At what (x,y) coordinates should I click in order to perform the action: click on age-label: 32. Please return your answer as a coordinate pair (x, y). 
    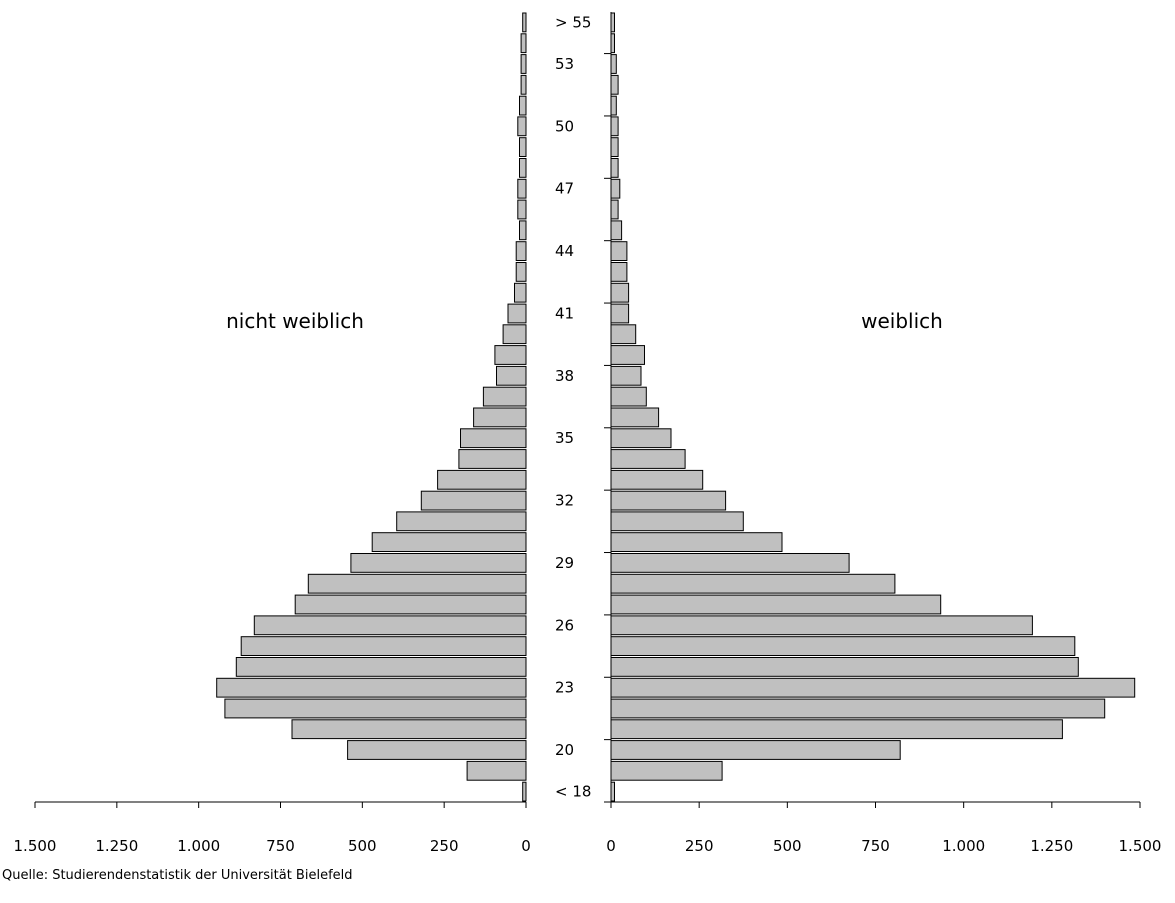
    Looking at the image, I should click on (564, 501).